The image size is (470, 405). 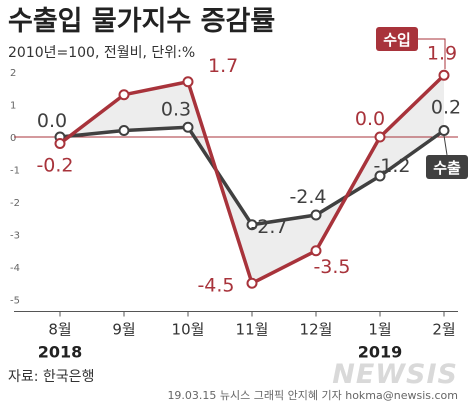 I want to click on x-tick-label: 12월, so click(x=316, y=330).